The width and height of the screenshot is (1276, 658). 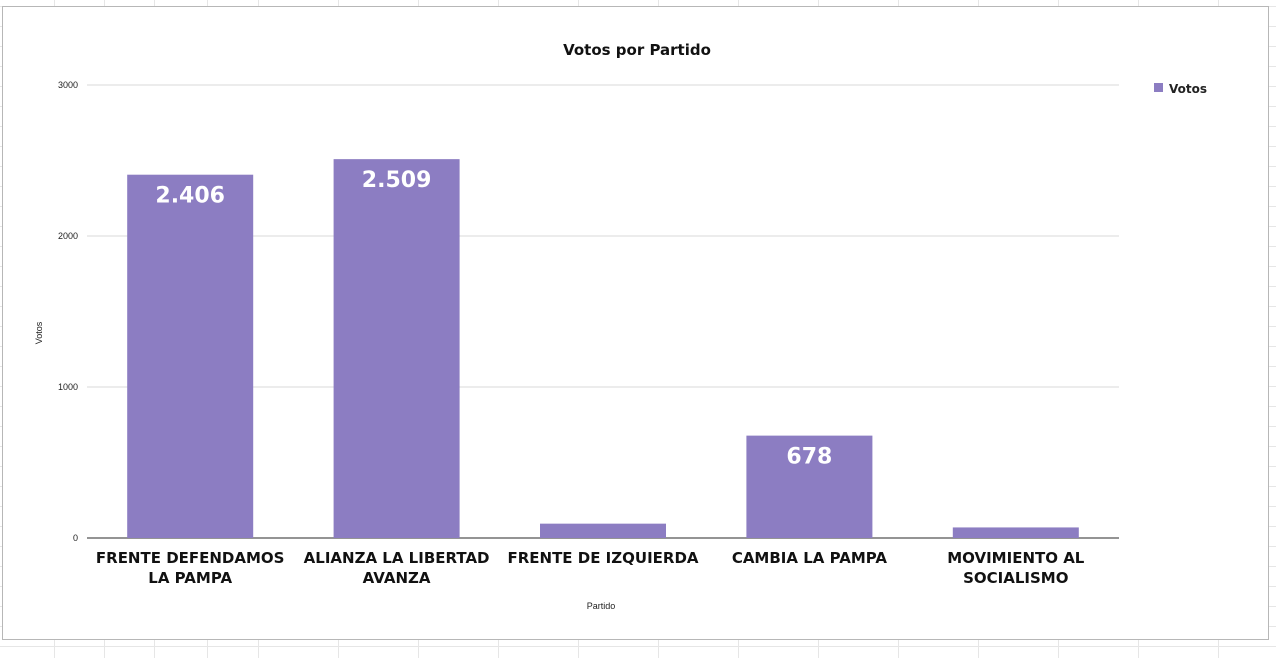 What do you see at coordinates (637, 50) in the screenshot?
I see `chart-title: Votos por Partido` at bounding box center [637, 50].